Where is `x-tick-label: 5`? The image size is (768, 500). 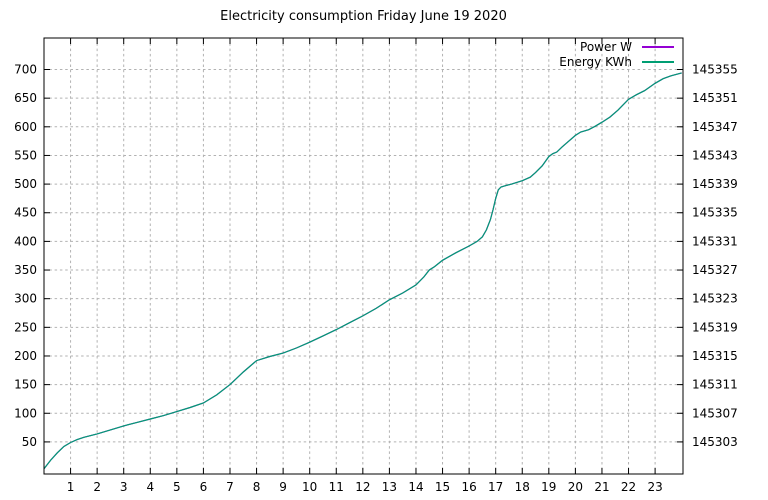 x-tick-label: 5 is located at coordinates (177, 487).